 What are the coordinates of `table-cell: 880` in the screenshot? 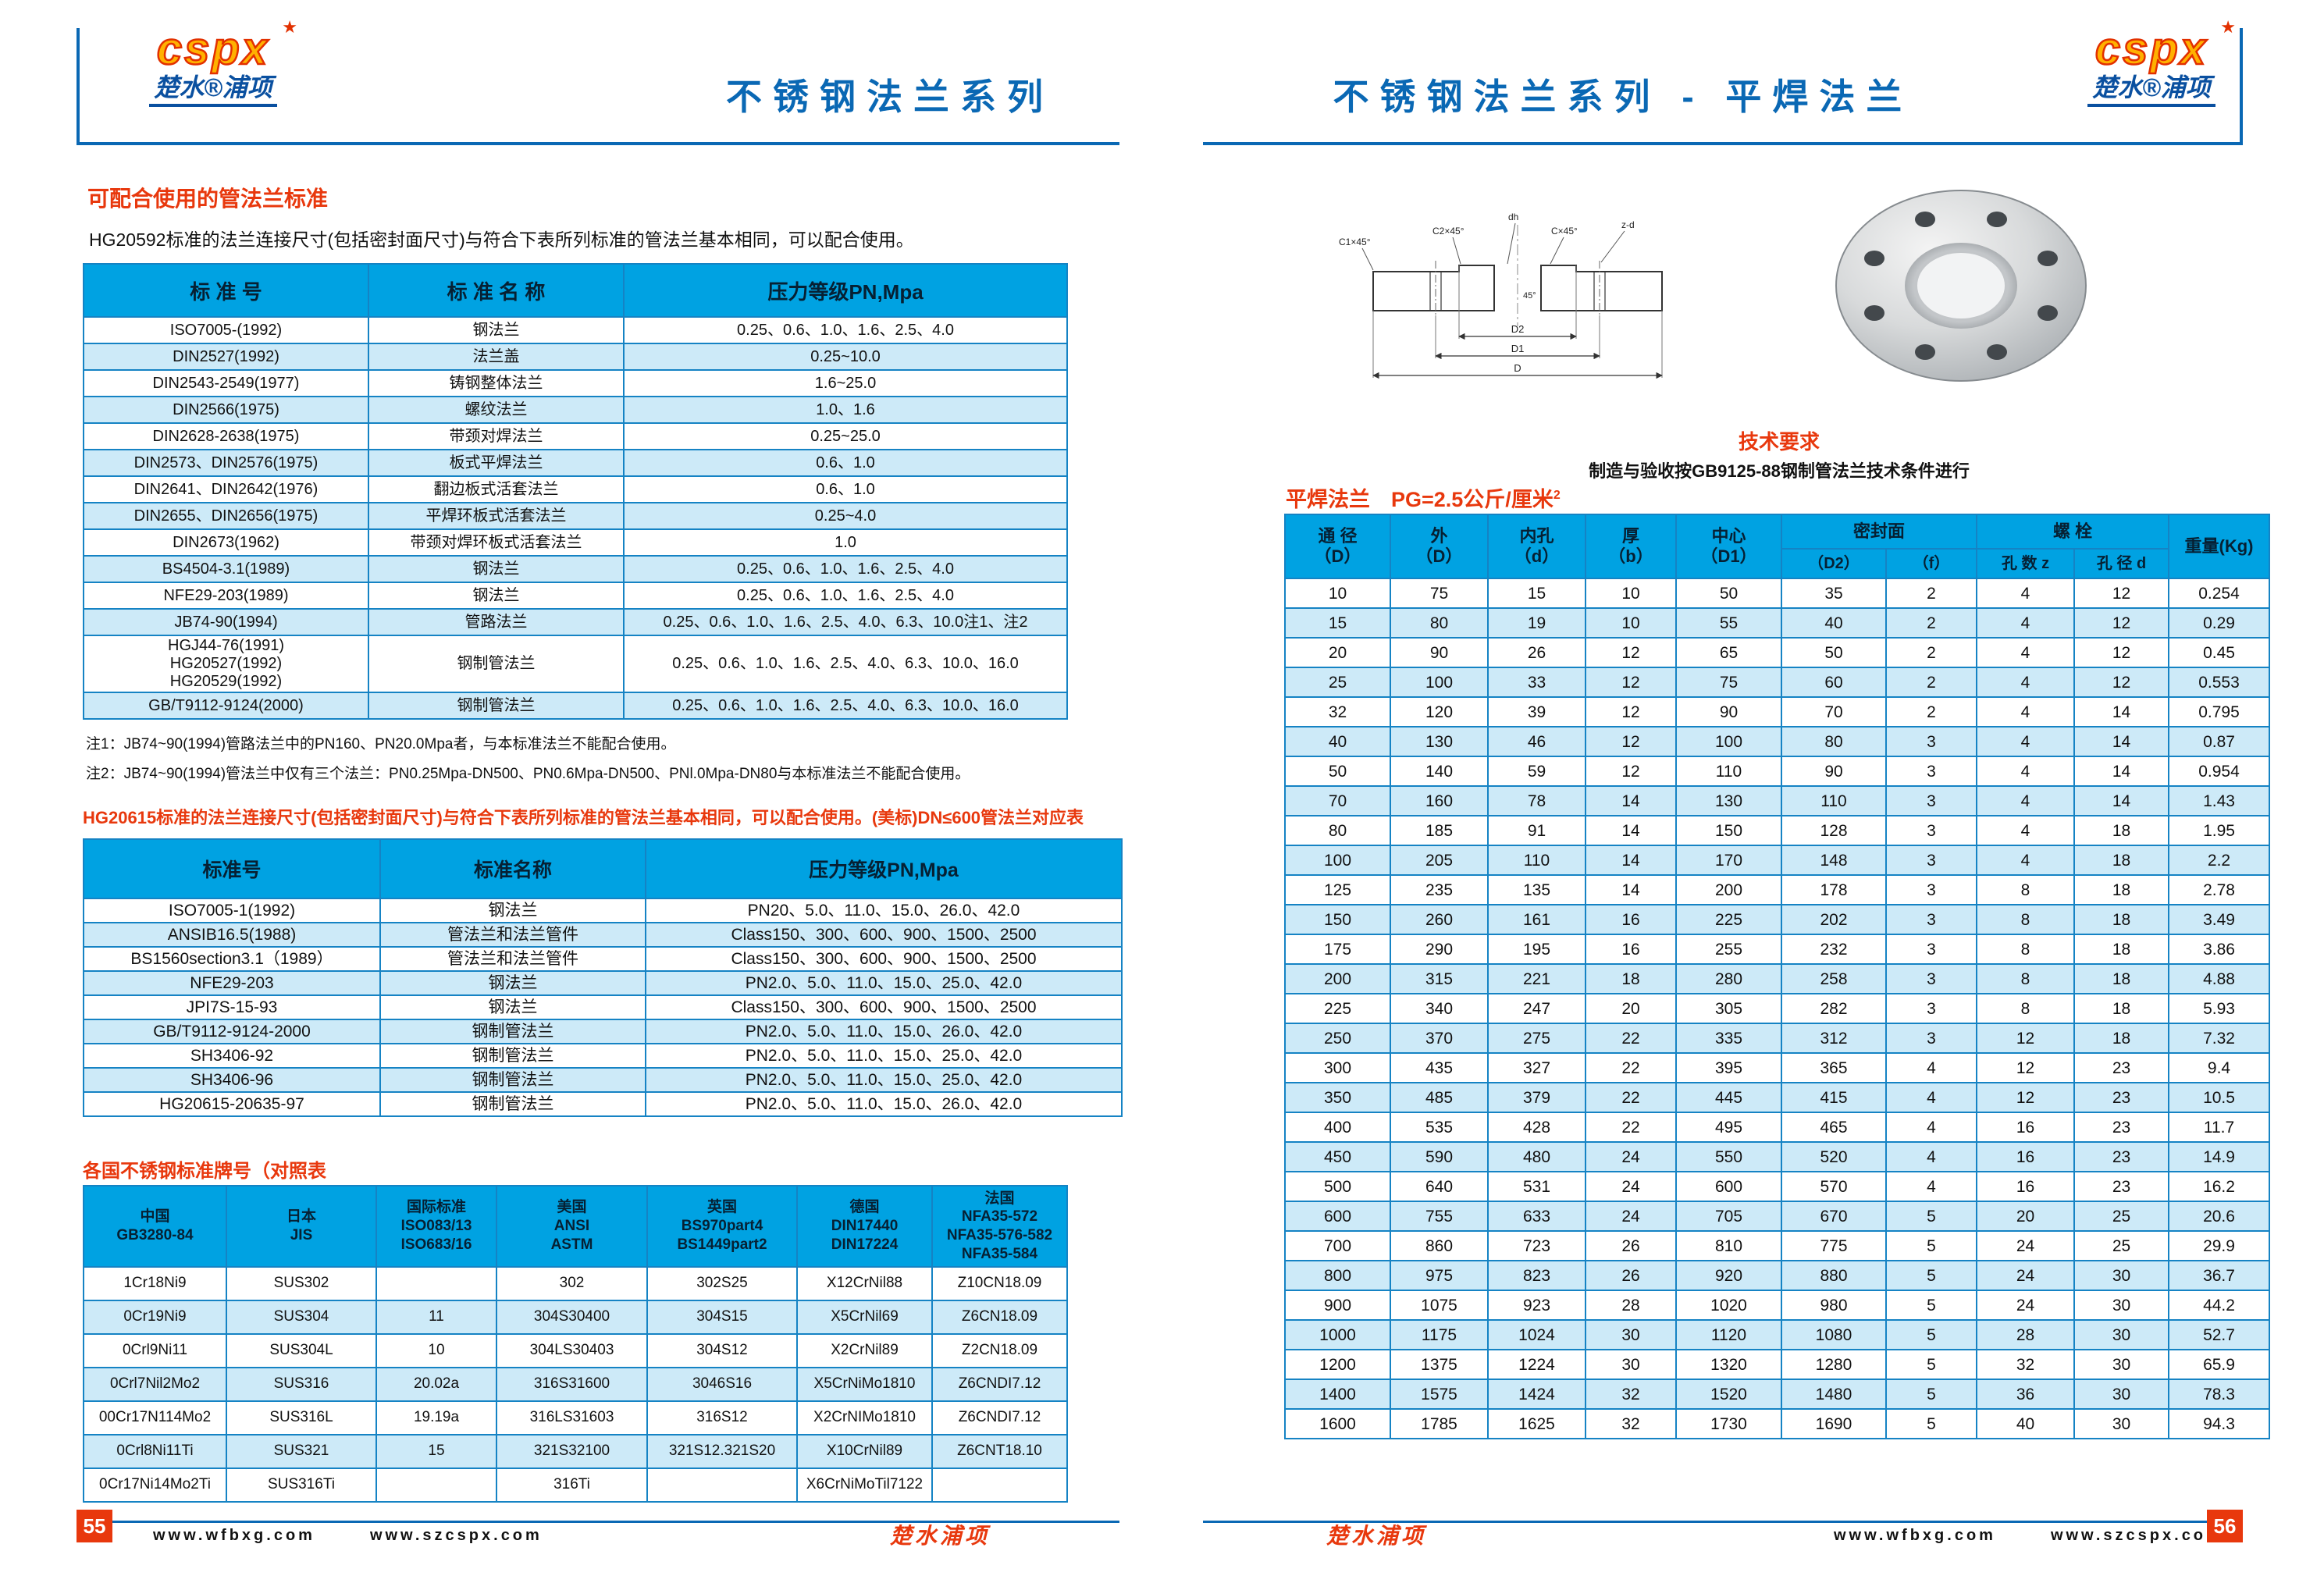 It's located at (1834, 1275).